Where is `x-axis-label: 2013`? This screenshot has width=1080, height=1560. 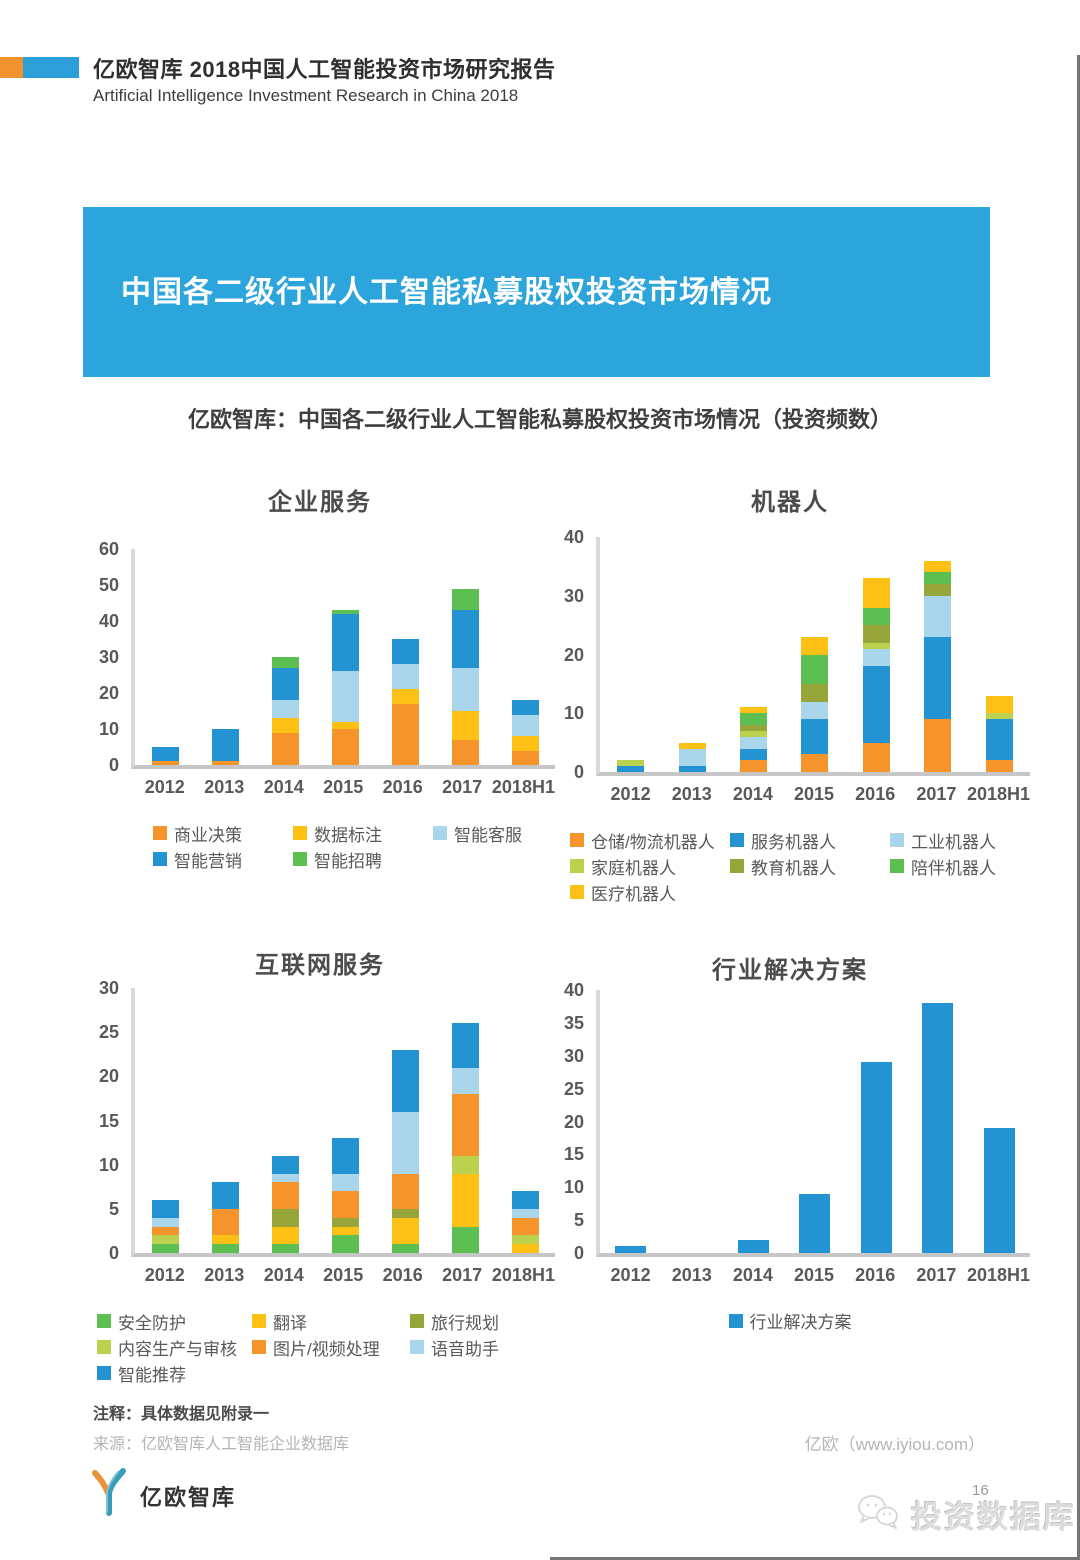 x-axis-label: 2013 is located at coordinates (224, 1275).